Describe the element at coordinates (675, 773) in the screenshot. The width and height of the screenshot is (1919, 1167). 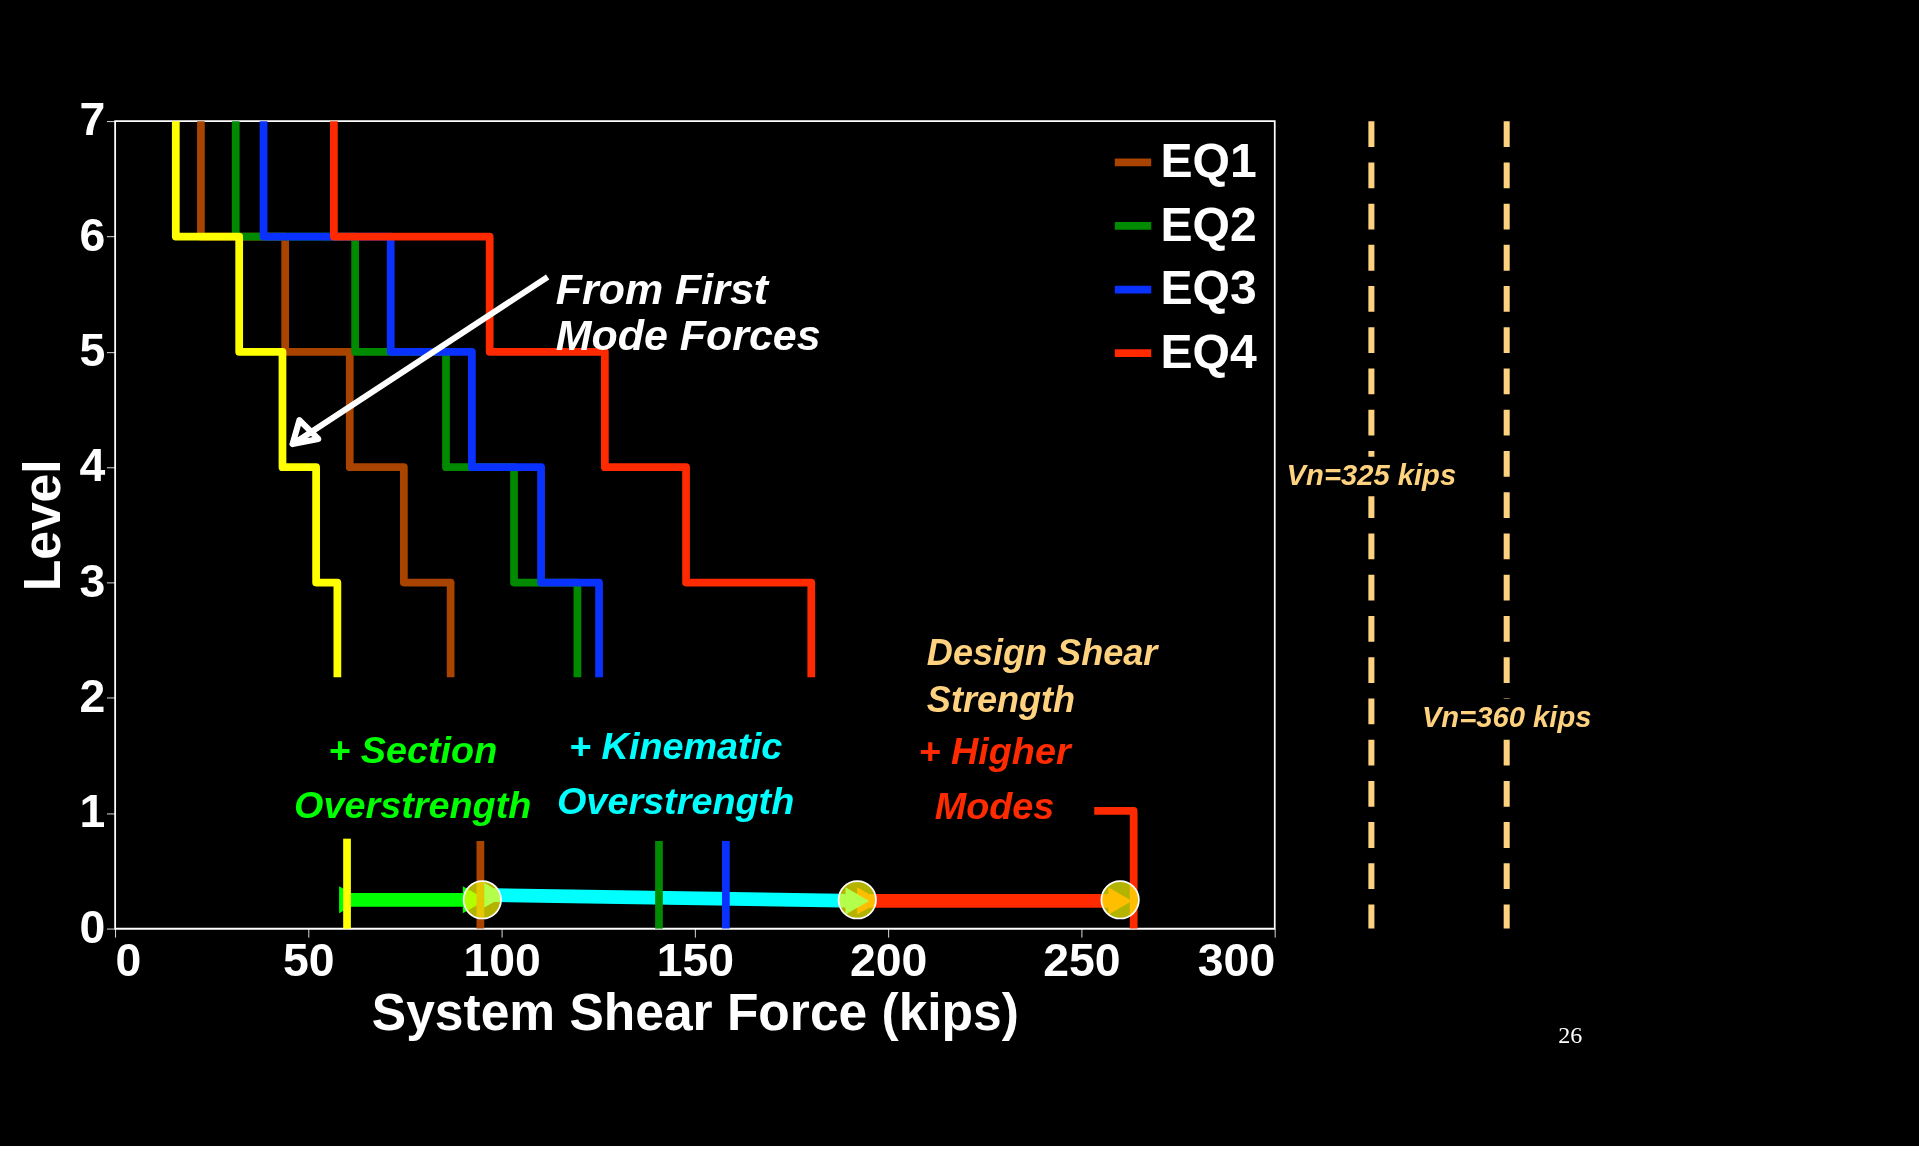
I see `series-label: + Kinematic Overstrength` at that location.